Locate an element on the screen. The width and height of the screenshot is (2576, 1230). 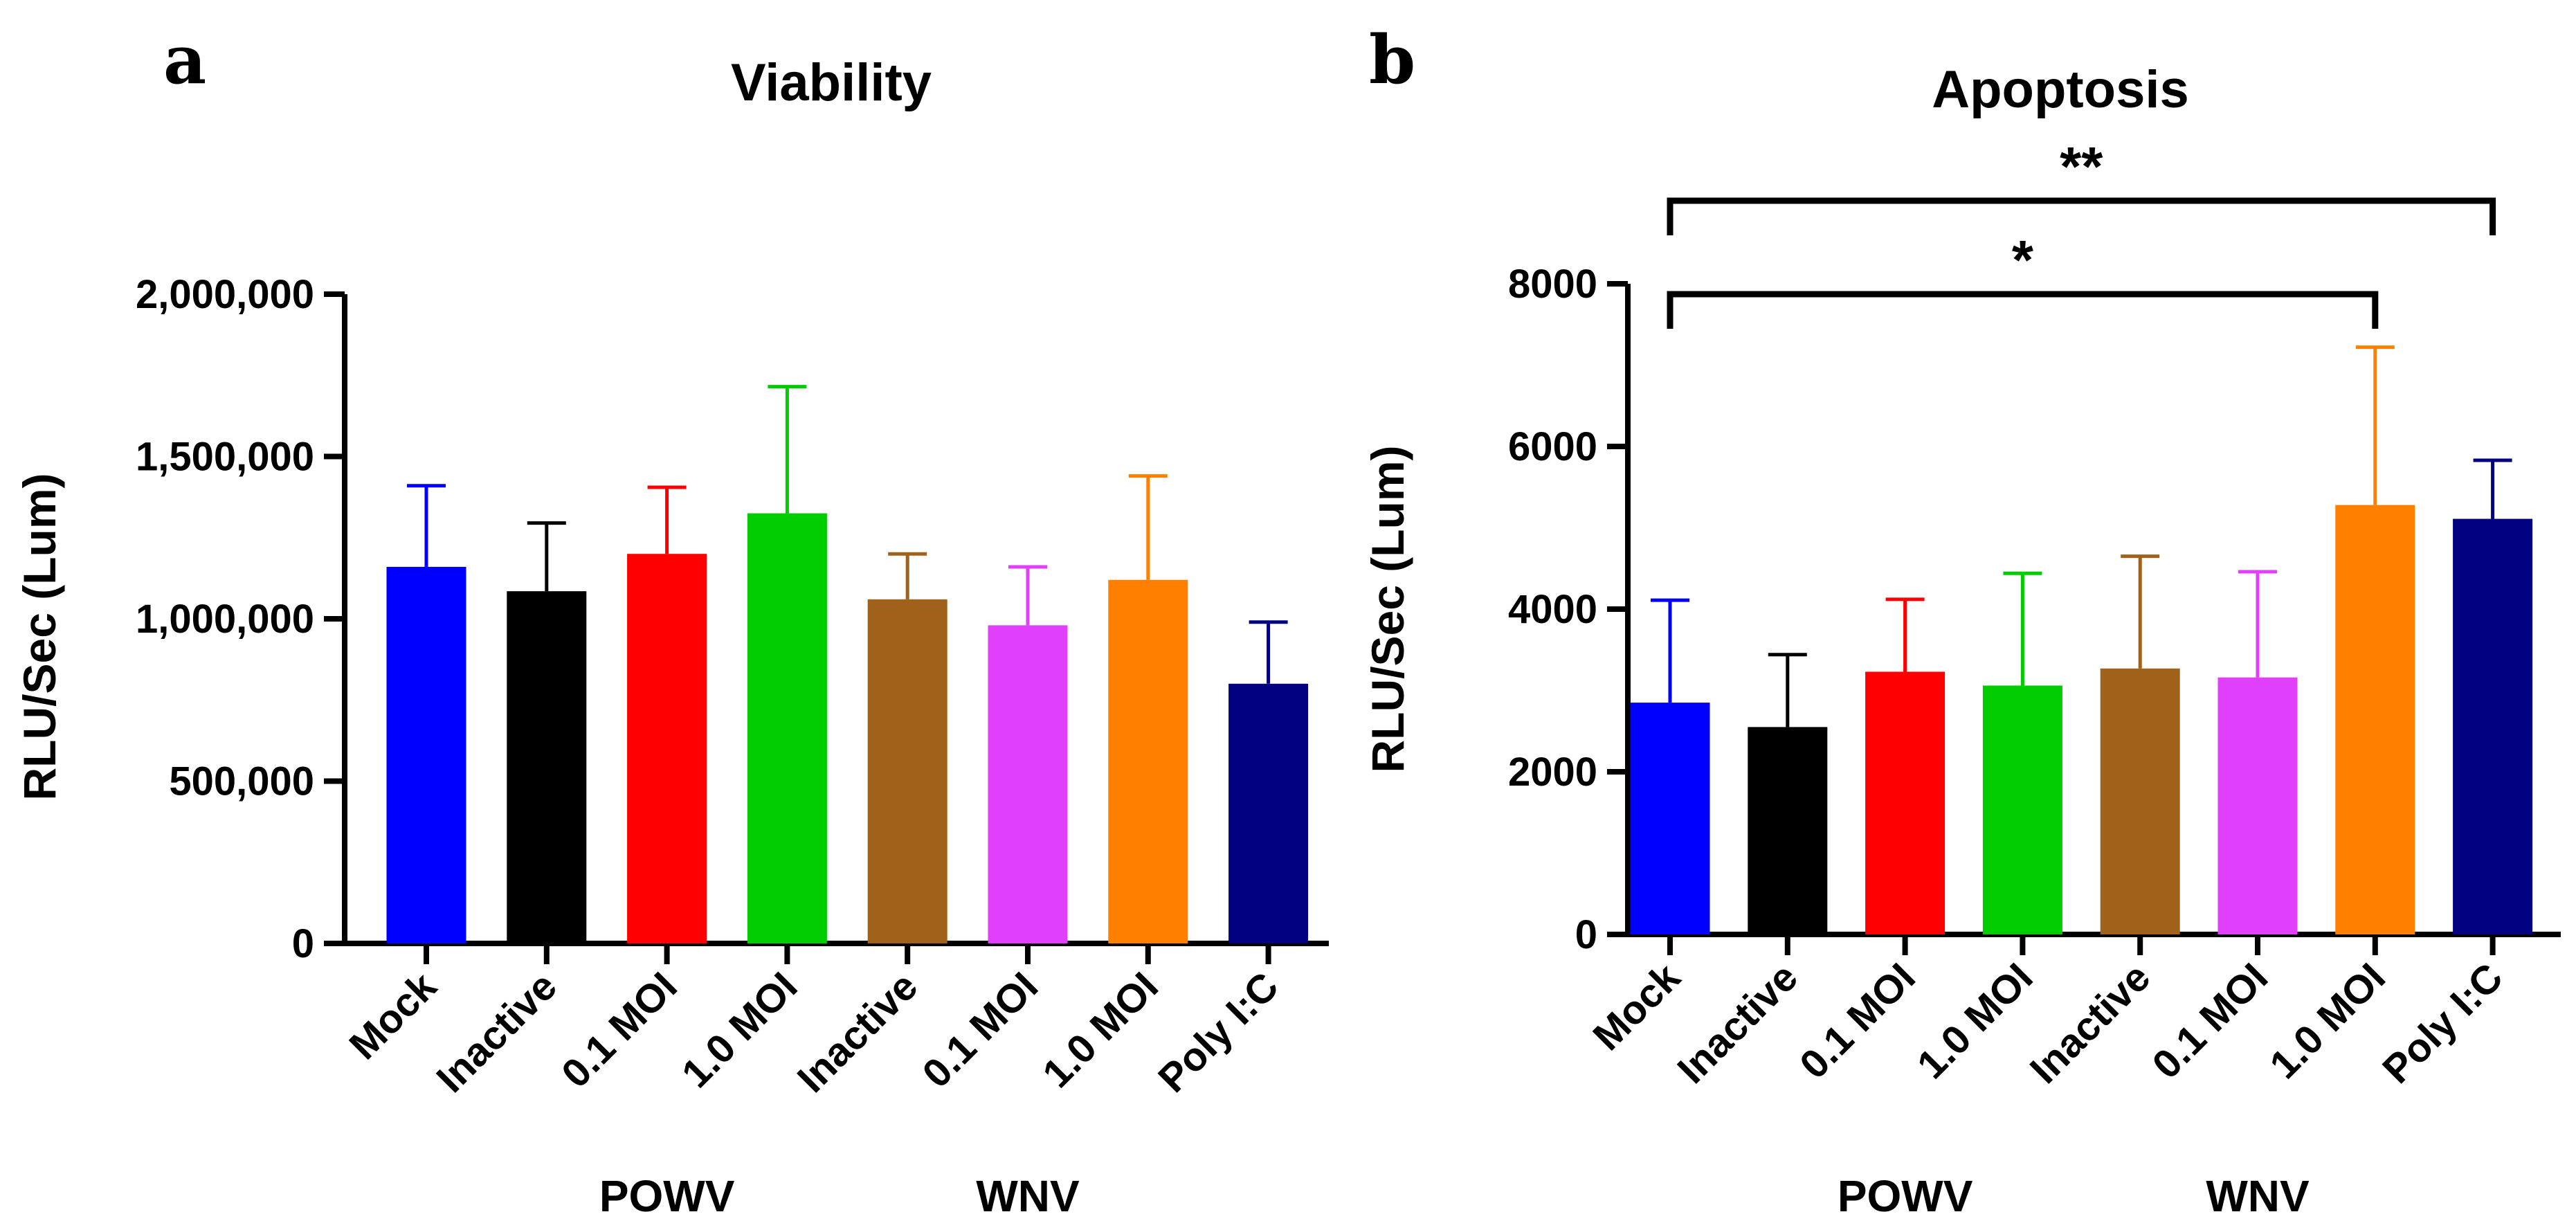
significance-label: * is located at coordinates (2023, 260).